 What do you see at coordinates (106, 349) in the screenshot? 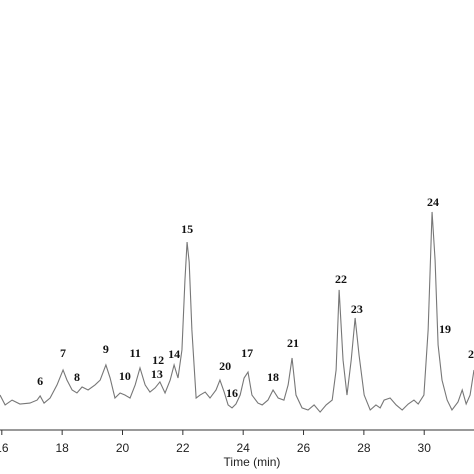
I see `peak-label: 9` at bounding box center [106, 349].